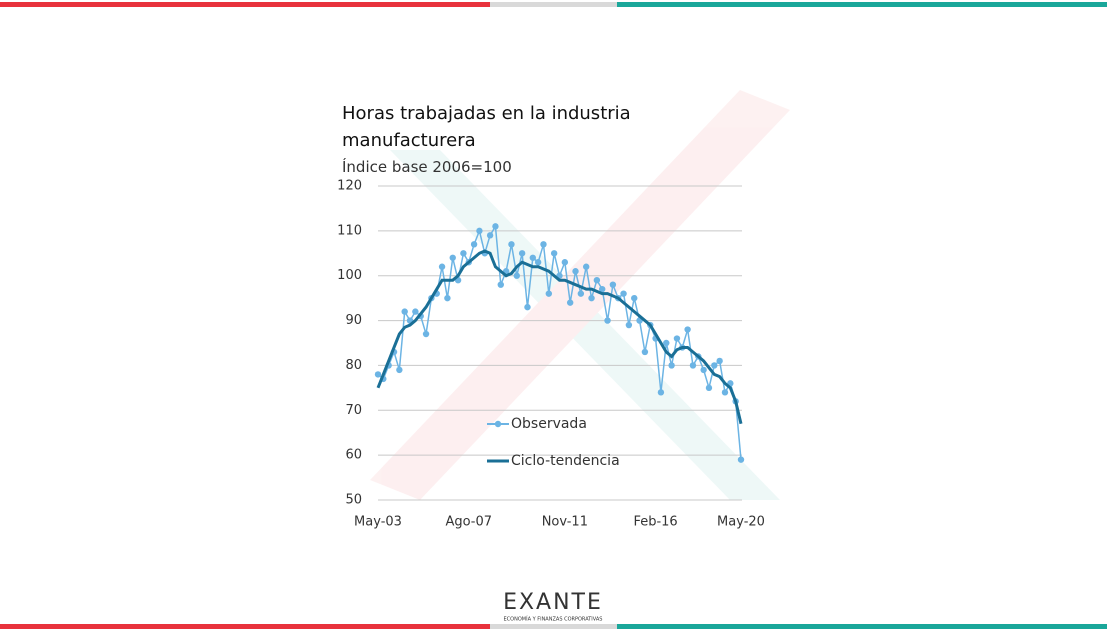 The width and height of the screenshot is (1107, 633). What do you see at coordinates (655, 522) in the screenshot?
I see `x-tick-label: Feb-16` at bounding box center [655, 522].